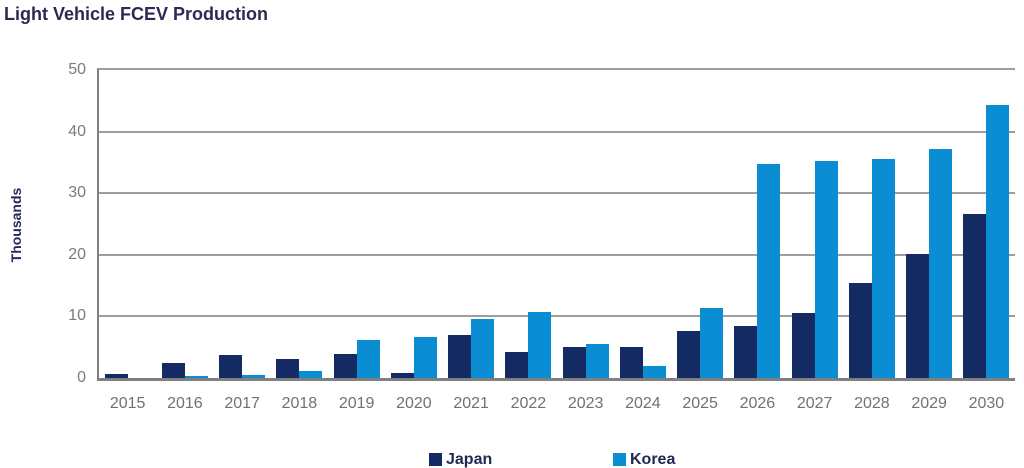  I want to click on x-tick-label-2021: 2021, so click(471, 403).